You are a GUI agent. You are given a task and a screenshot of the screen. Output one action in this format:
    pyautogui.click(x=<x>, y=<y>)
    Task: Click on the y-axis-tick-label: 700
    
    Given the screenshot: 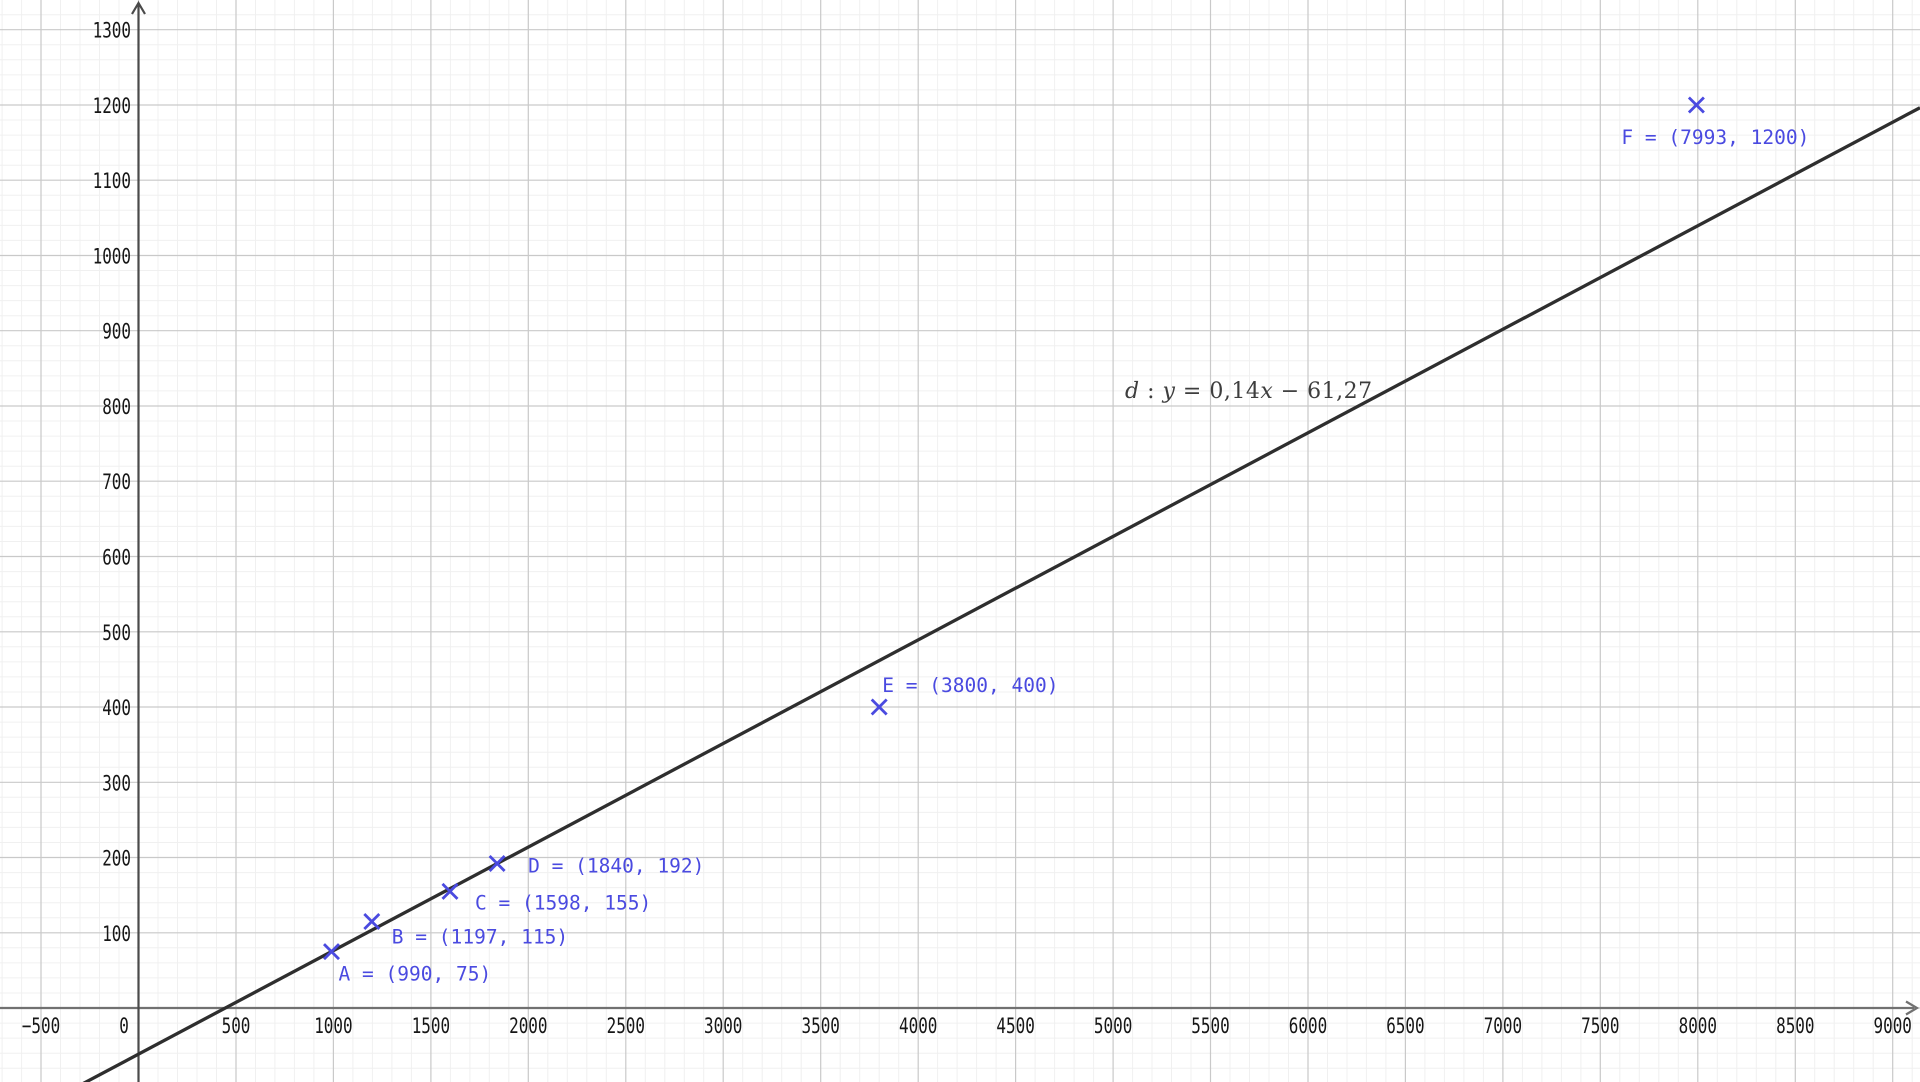 What is the action you would take?
    pyautogui.click(x=116, y=482)
    